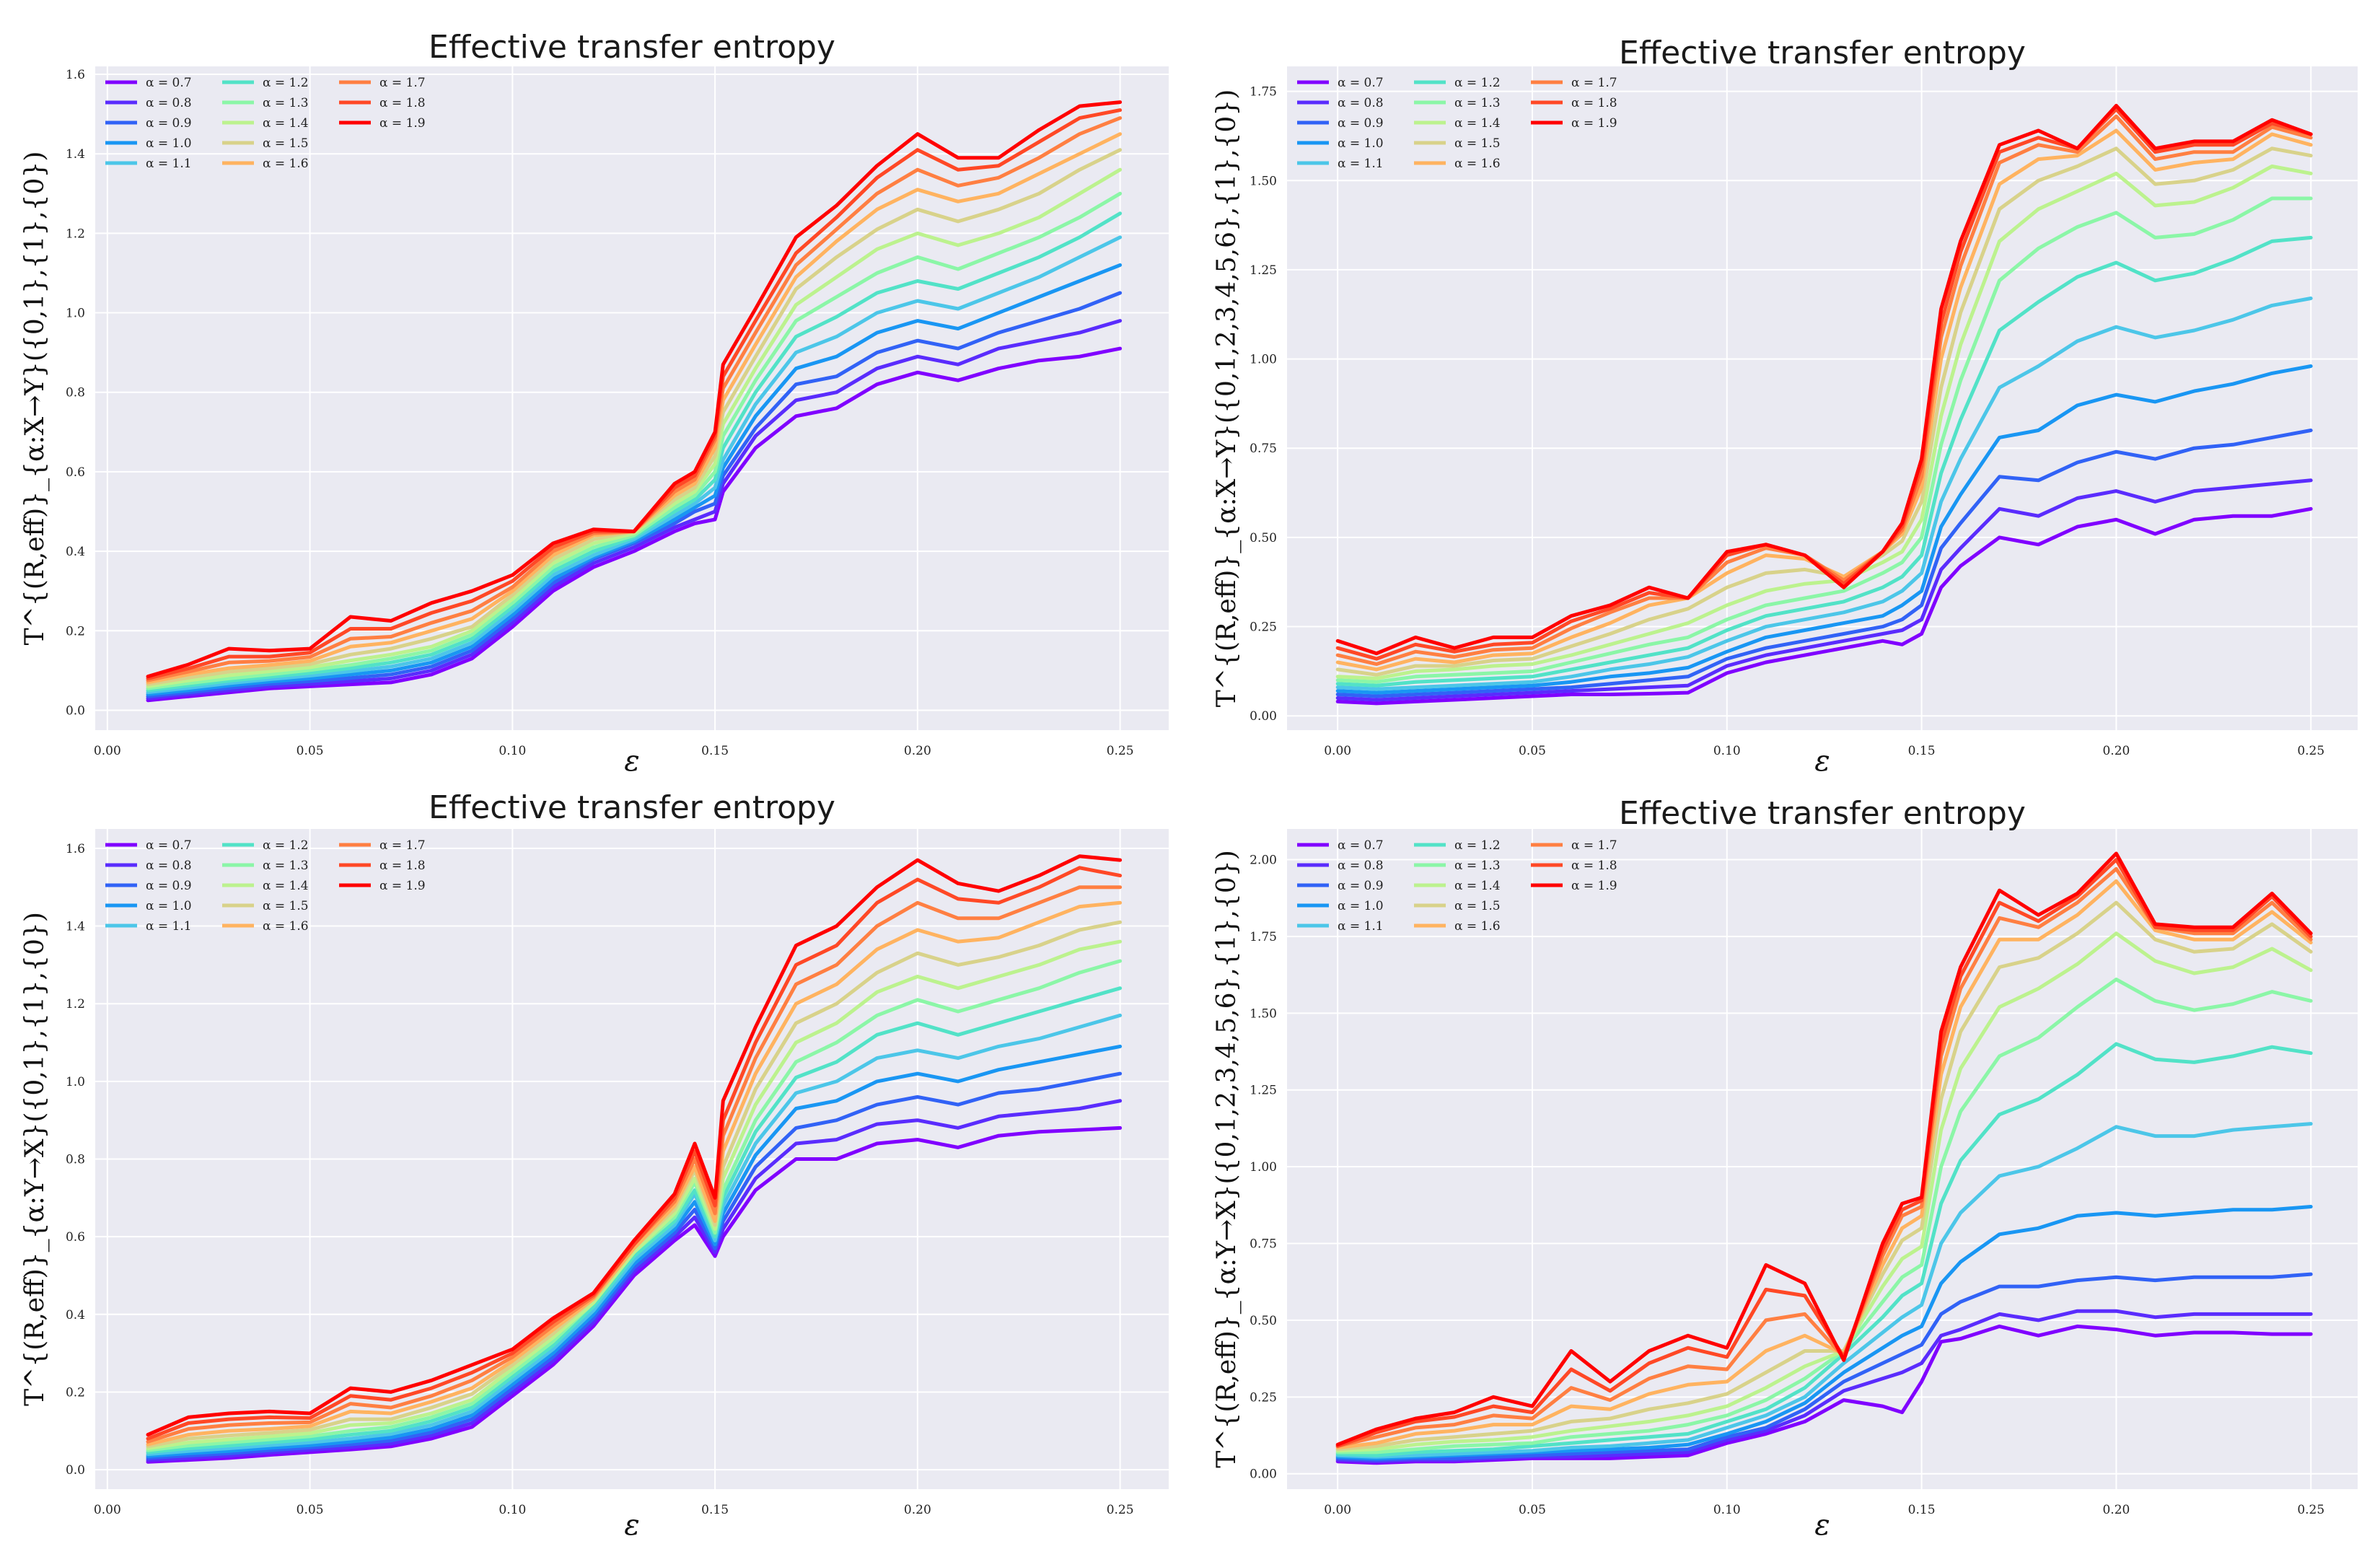 This screenshot has height=1549, width=2380. What do you see at coordinates (75, 1160) in the screenshot?
I see `y-tick-label: 0.8` at bounding box center [75, 1160].